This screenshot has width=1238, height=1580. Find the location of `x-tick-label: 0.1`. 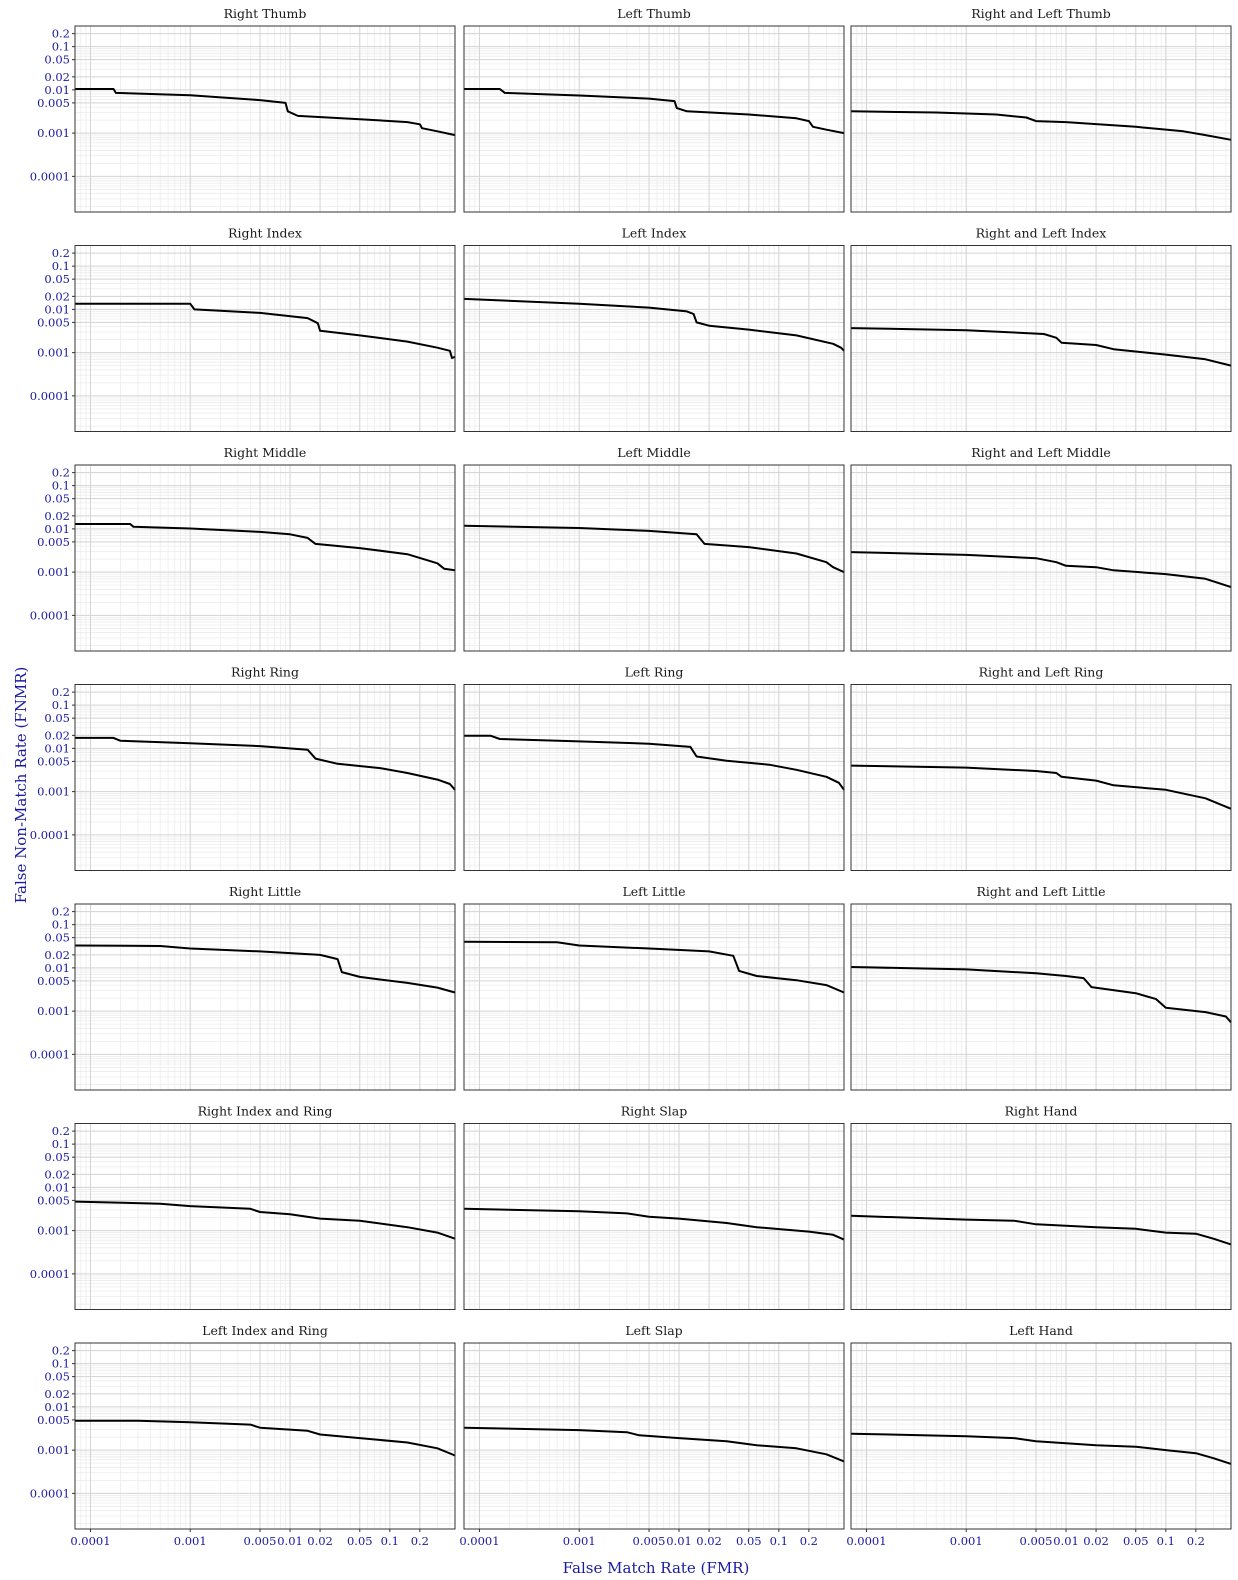

x-tick-label: 0.1 is located at coordinates (390, 1541).